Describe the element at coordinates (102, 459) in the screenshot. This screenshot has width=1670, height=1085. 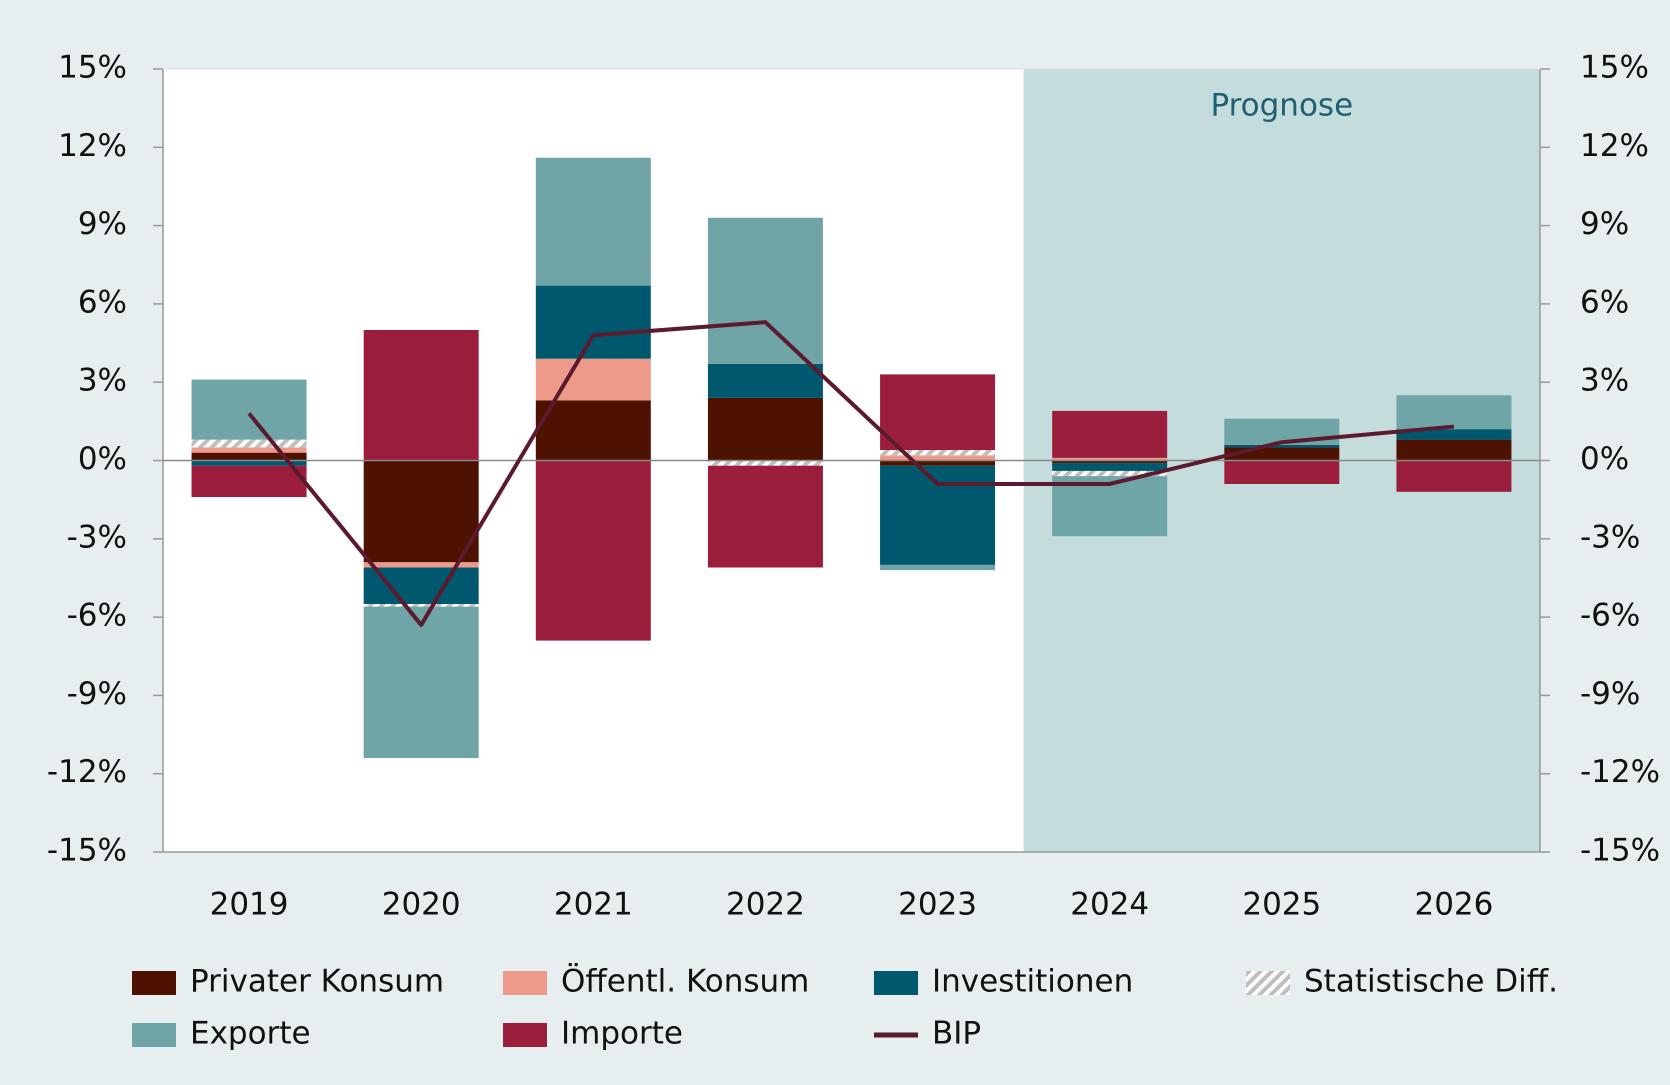
I see `y-tick-label: 0%` at that location.